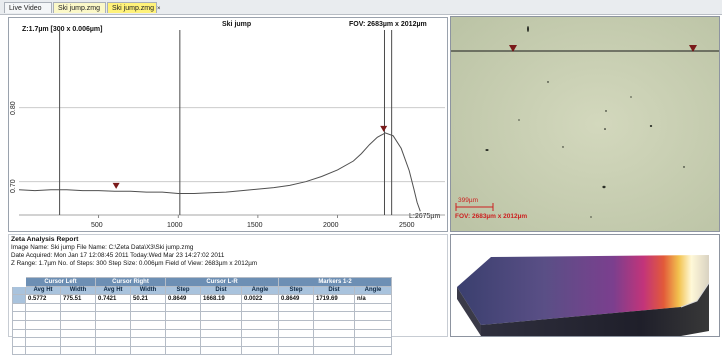 Image resolution: width=722 pixels, height=355 pixels. What do you see at coordinates (361, 7) in the screenshot?
I see `document-tab-bar: Live Video Ski jump.zmg Ski jump.zmg ×` at bounding box center [361, 7].